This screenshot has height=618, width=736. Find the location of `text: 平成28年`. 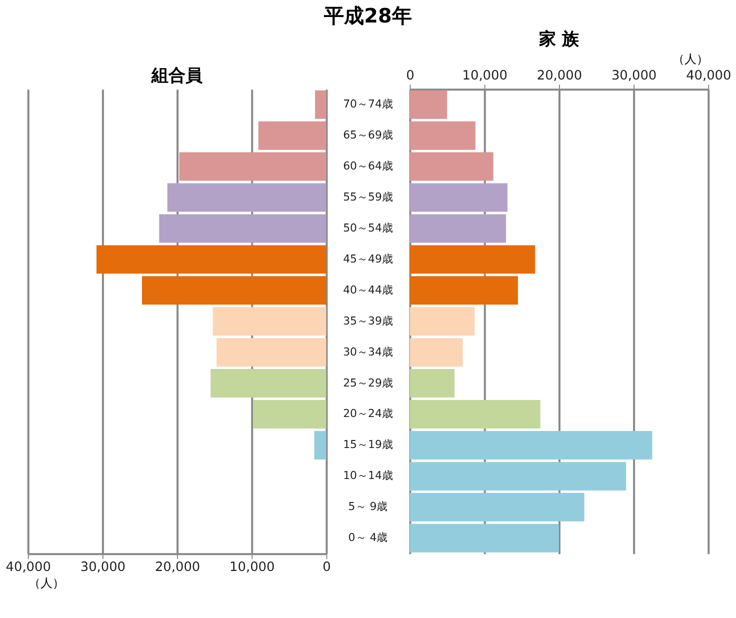

text: 平成28年 is located at coordinates (367, 16).